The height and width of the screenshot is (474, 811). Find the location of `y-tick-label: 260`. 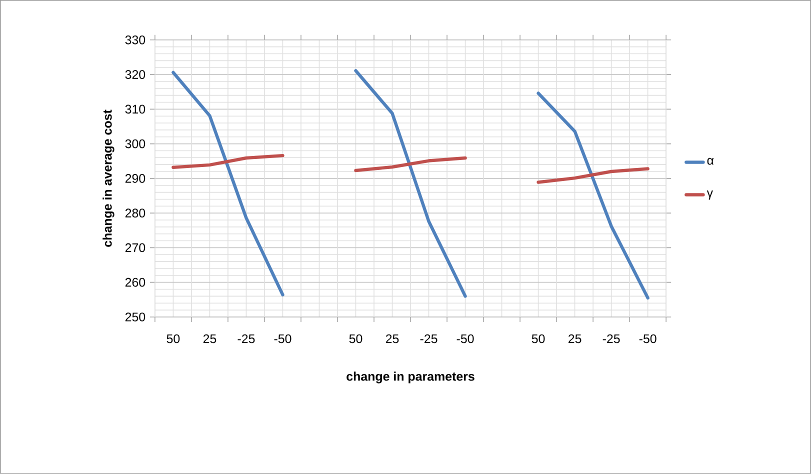

y-tick-label: 260 is located at coordinates (135, 282).